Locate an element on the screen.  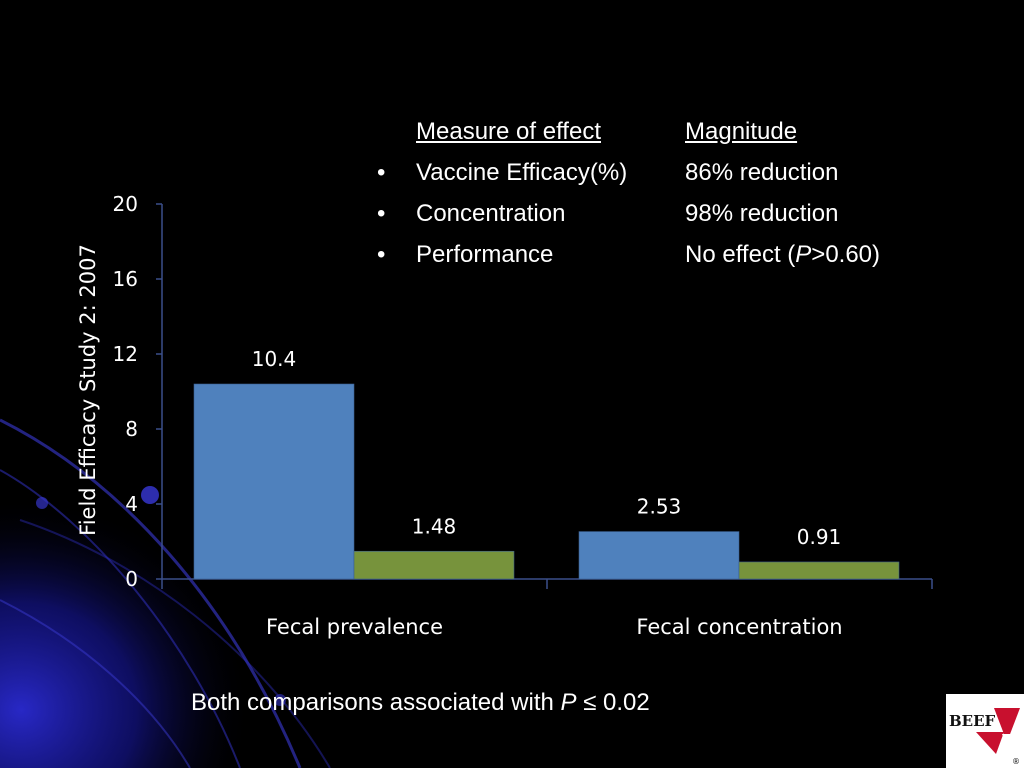
footnote-suffix: ≤ 0.02 is located at coordinates (613, 702).